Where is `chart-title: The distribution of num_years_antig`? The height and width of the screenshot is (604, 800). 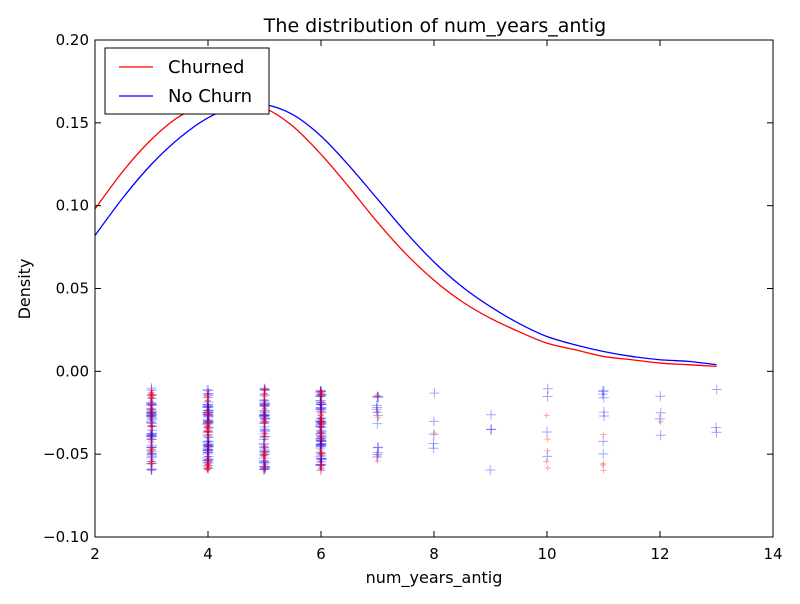 chart-title: The distribution of num_years_antig is located at coordinates (434, 26).